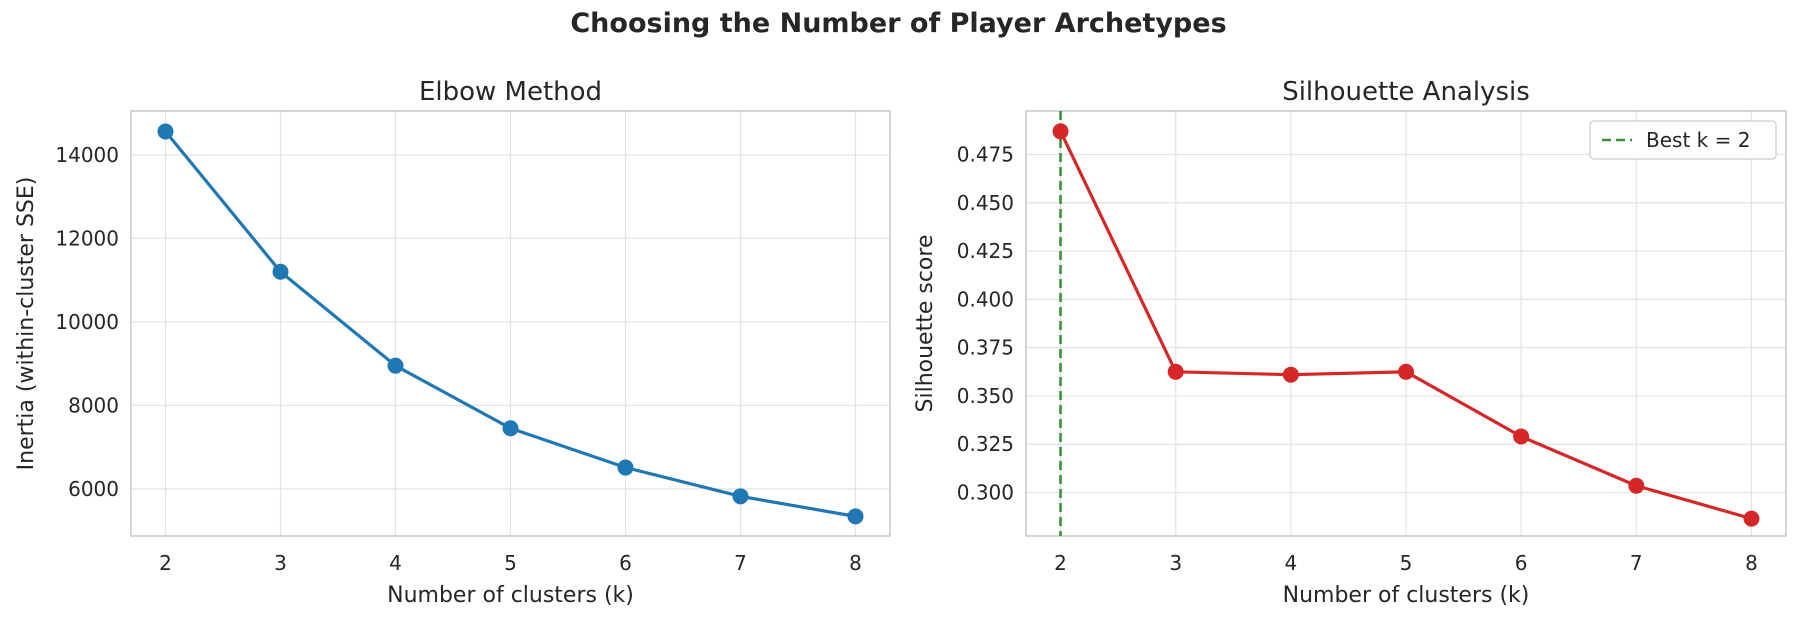 This screenshot has width=1797, height=620. Describe the element at coordinates (1636, 563) in the screenshot. I see `silhouette-x-tick-label: 7` at that location.